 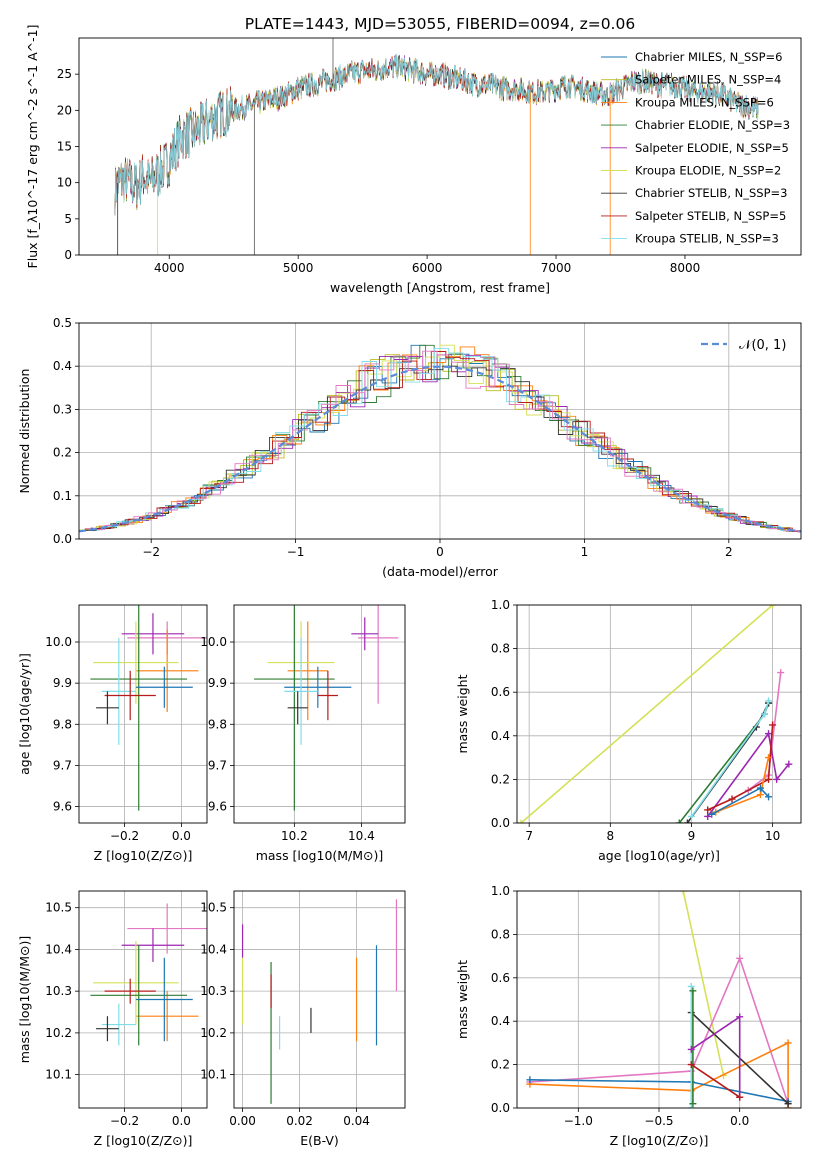 What do you see at coordinates (62, 807) in the screenshot?
I see `age-vs-z-ytick-label: 9.6` at bounding box center [62, 807].